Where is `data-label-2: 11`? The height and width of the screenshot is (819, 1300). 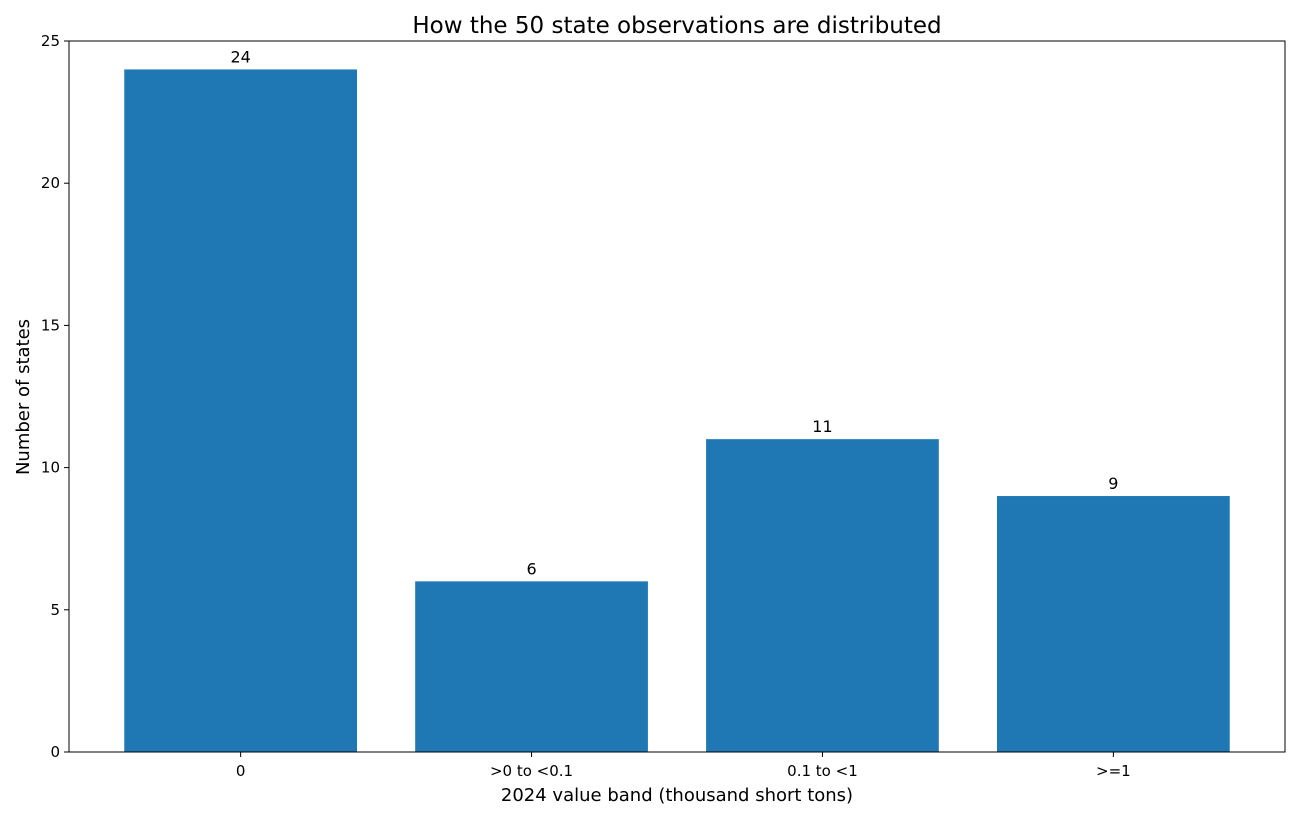
data-label-2: 11 is located at coordinates (822, 426).